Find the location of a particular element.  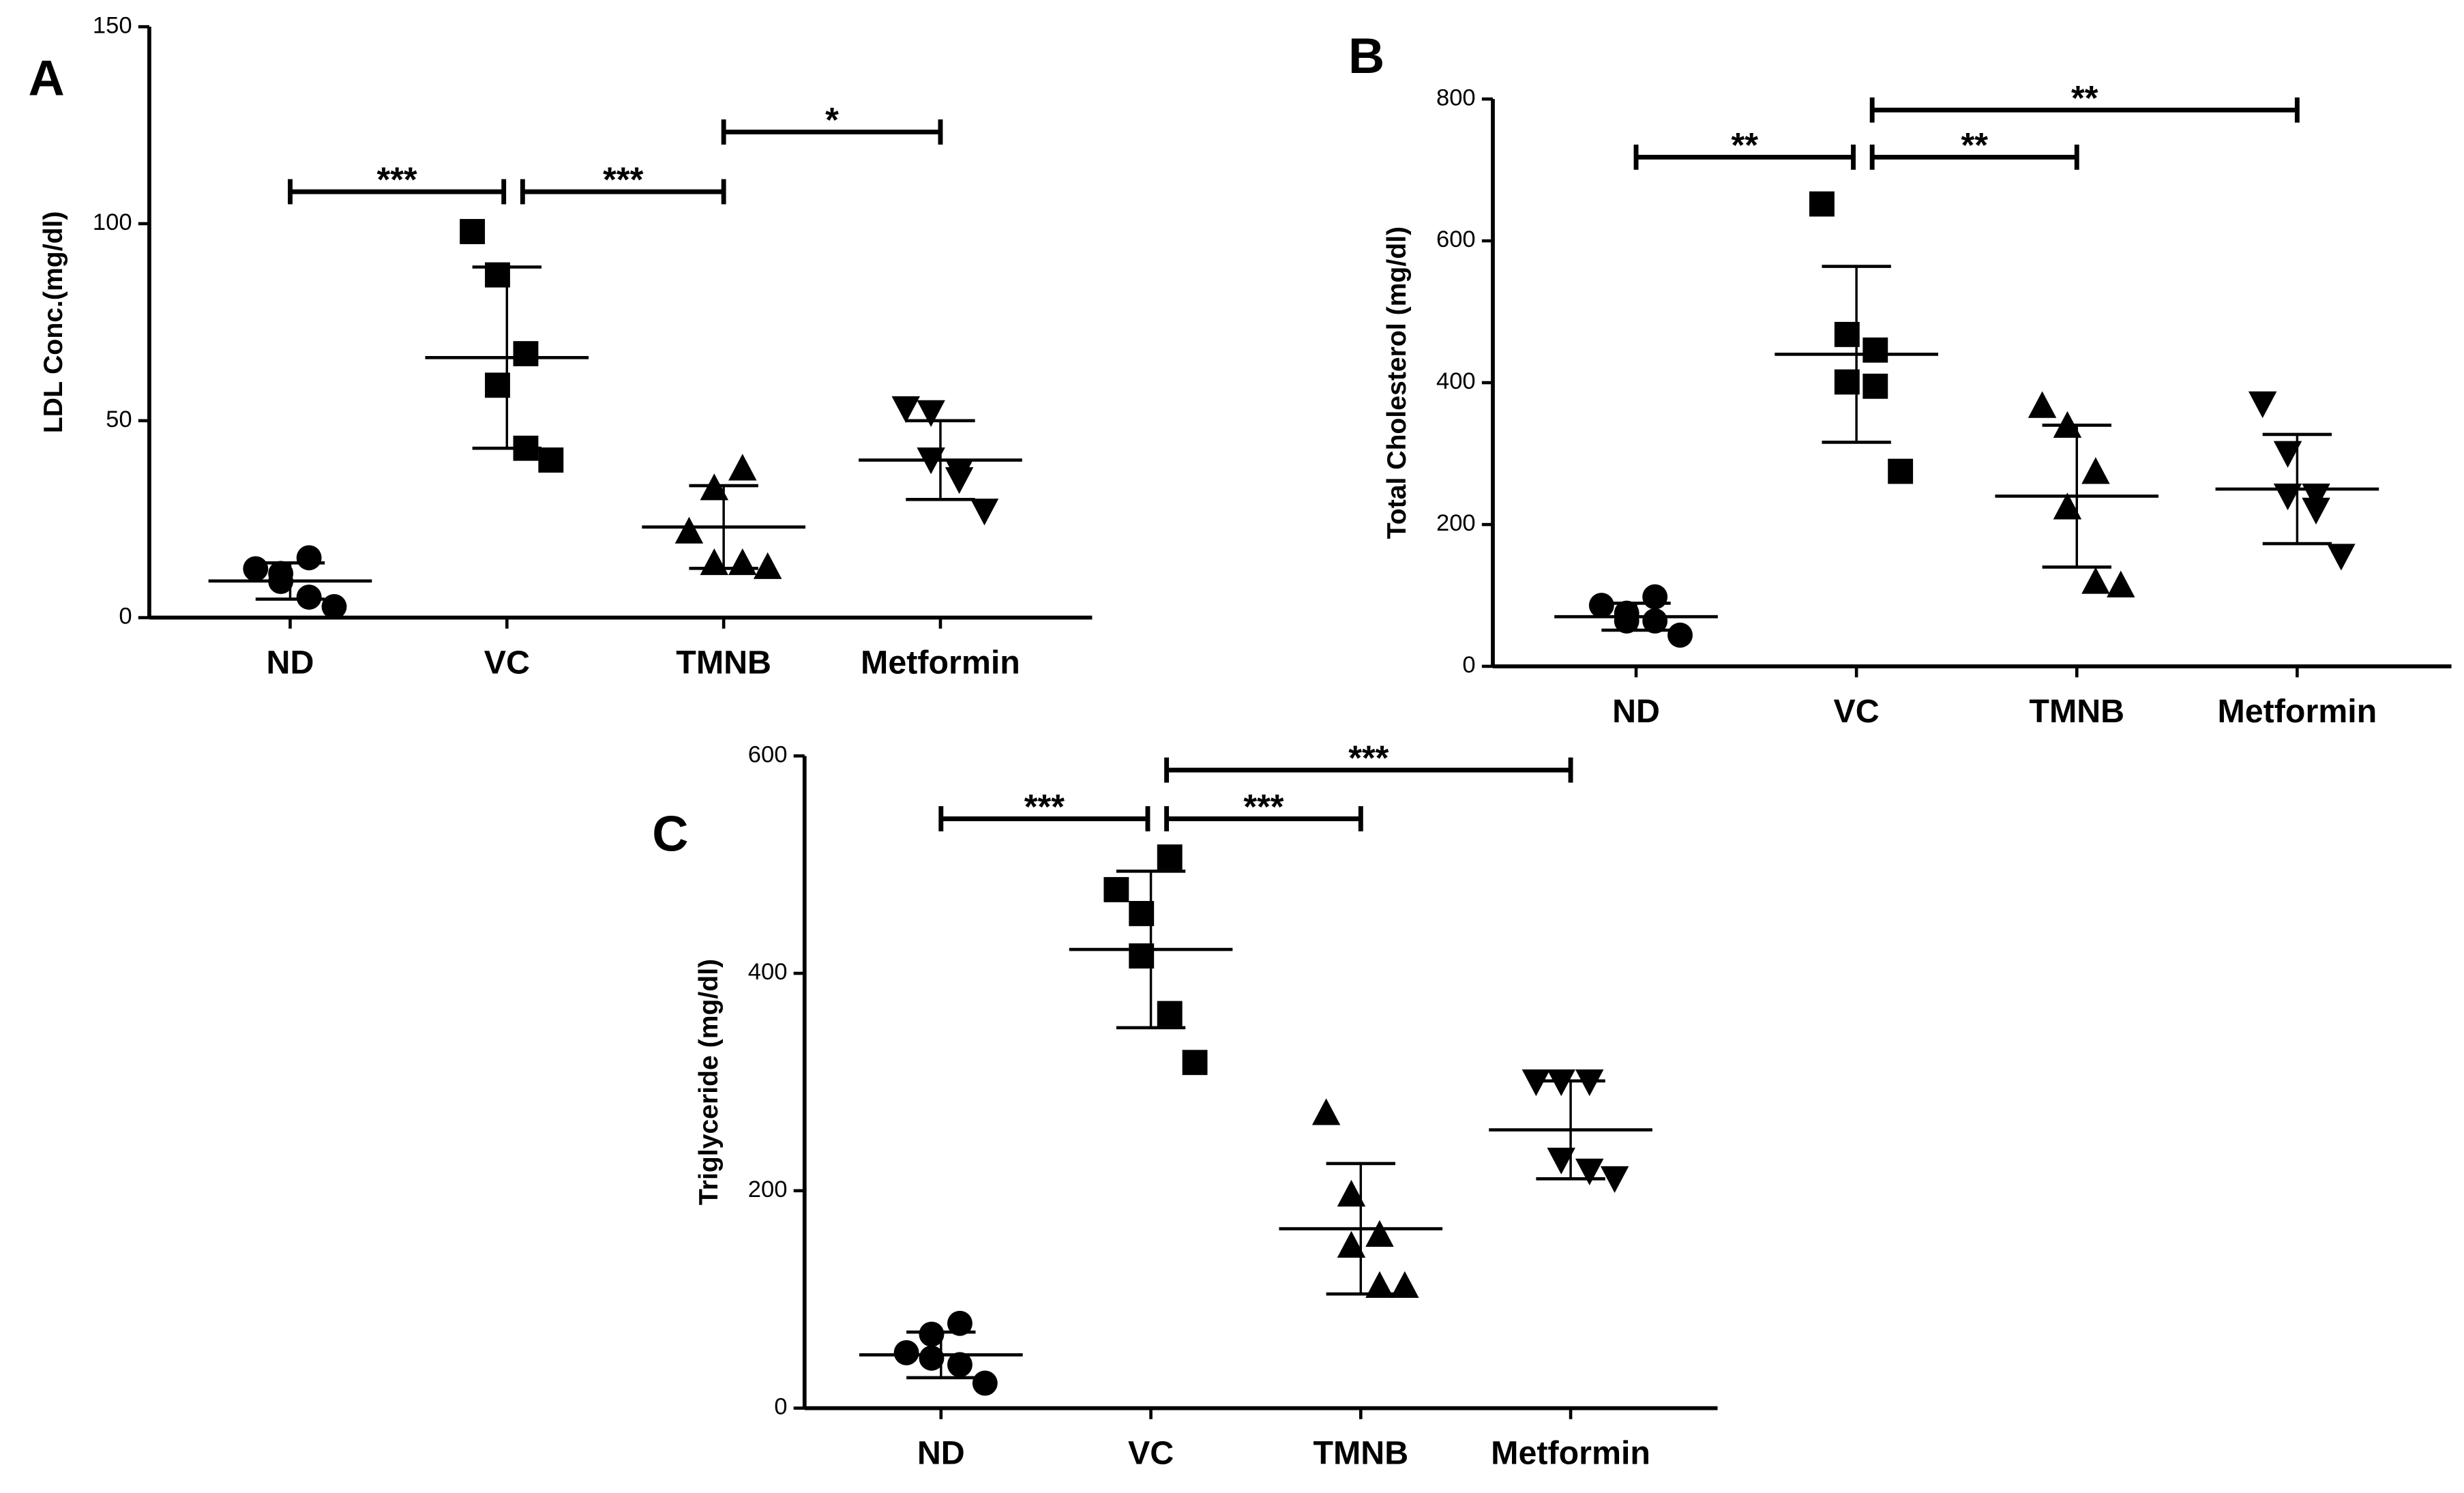

panel-label: C is located at coordinates (670, 834).